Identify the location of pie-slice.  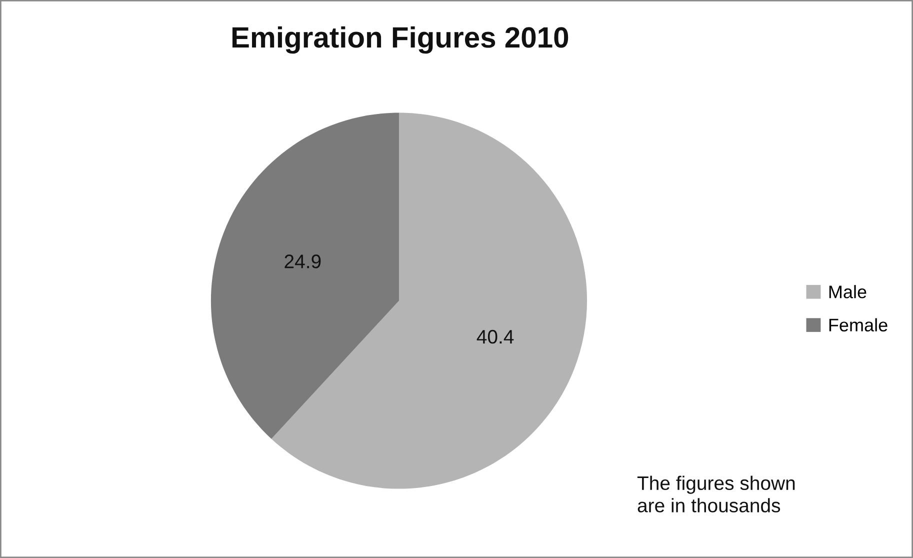
(304, 275).